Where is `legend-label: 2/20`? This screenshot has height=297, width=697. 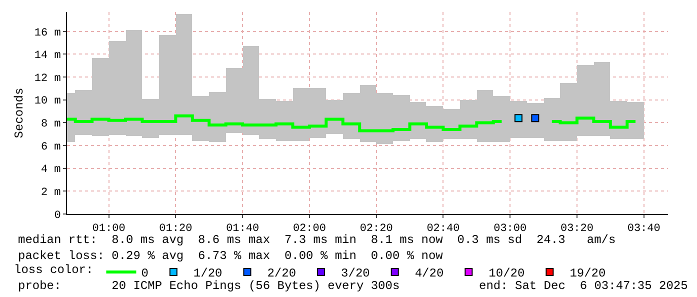 legend-label: 2/20 is located at coordinates (281, 273).